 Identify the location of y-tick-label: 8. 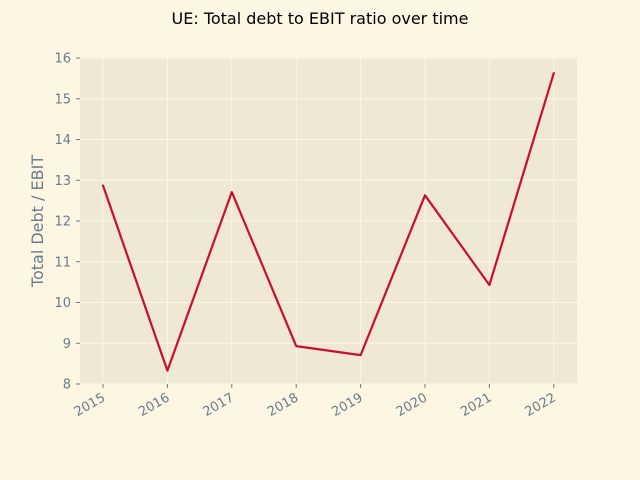
(67, 385).